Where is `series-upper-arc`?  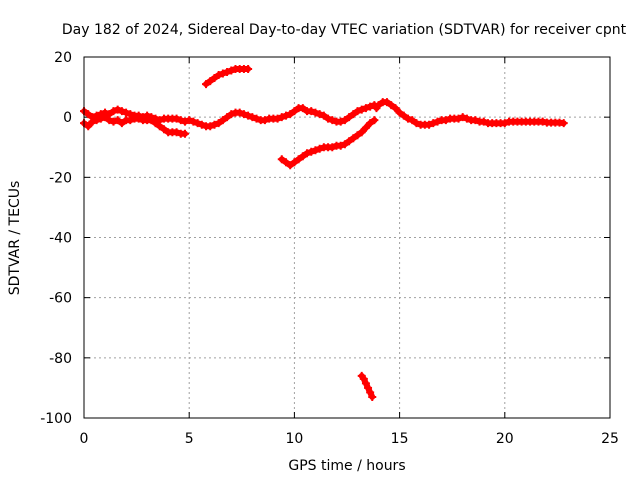
series-upper-arc is located at coordinates (227, 77).